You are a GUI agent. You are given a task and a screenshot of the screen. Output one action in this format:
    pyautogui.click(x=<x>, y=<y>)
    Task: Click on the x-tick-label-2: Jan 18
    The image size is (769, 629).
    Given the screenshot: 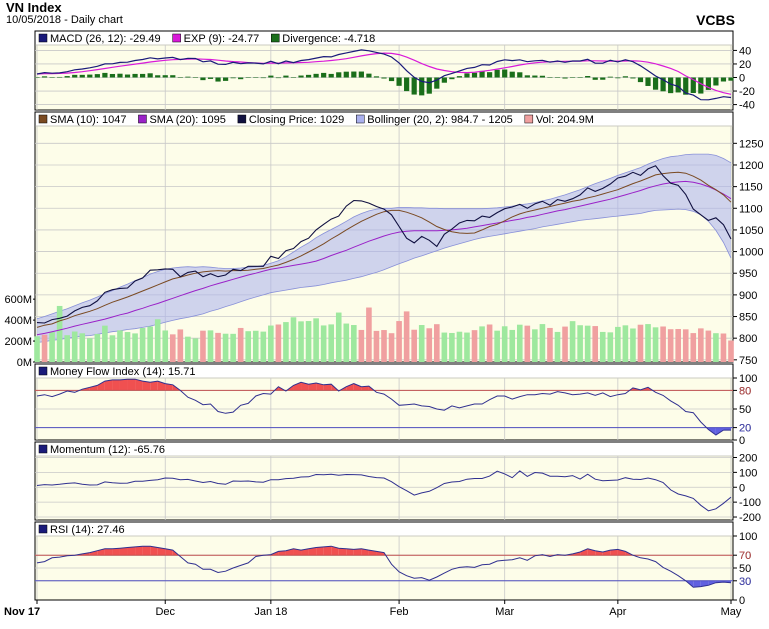 What is the action you would take?
    pyautogui.click(x=270, y=612)
    